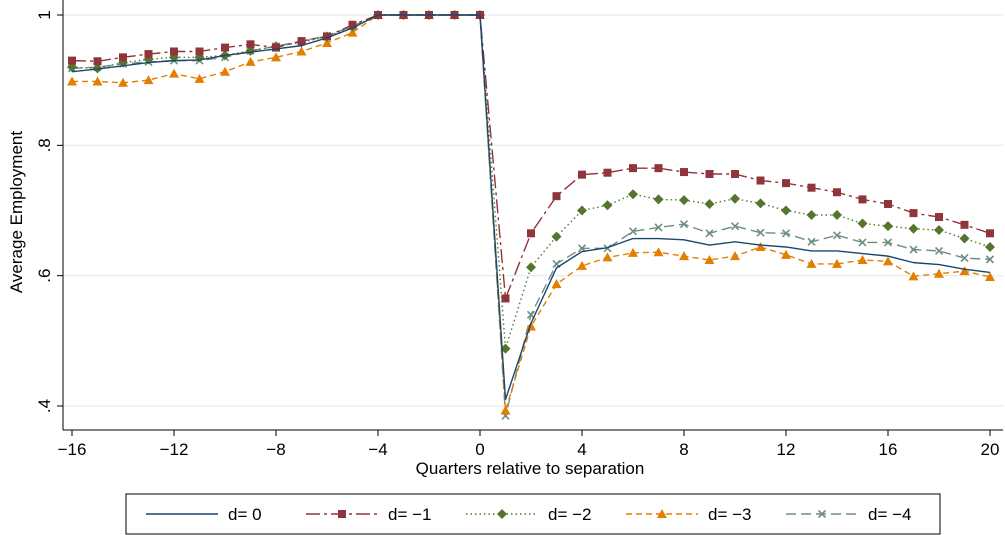  Describe the element at coordinates (44, 14) in the screenshot. I see `y-tick-label: 1` at that location.